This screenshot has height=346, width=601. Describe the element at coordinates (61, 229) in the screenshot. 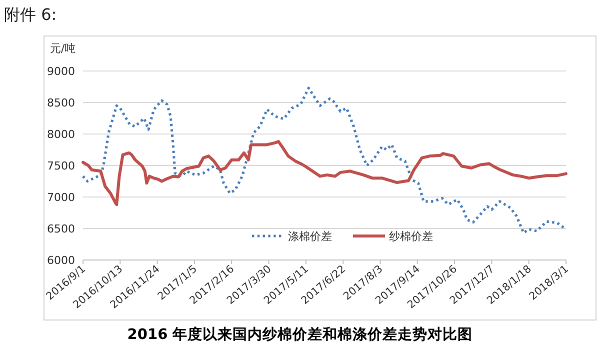

I see `y-tick-label: 6500` at that location.